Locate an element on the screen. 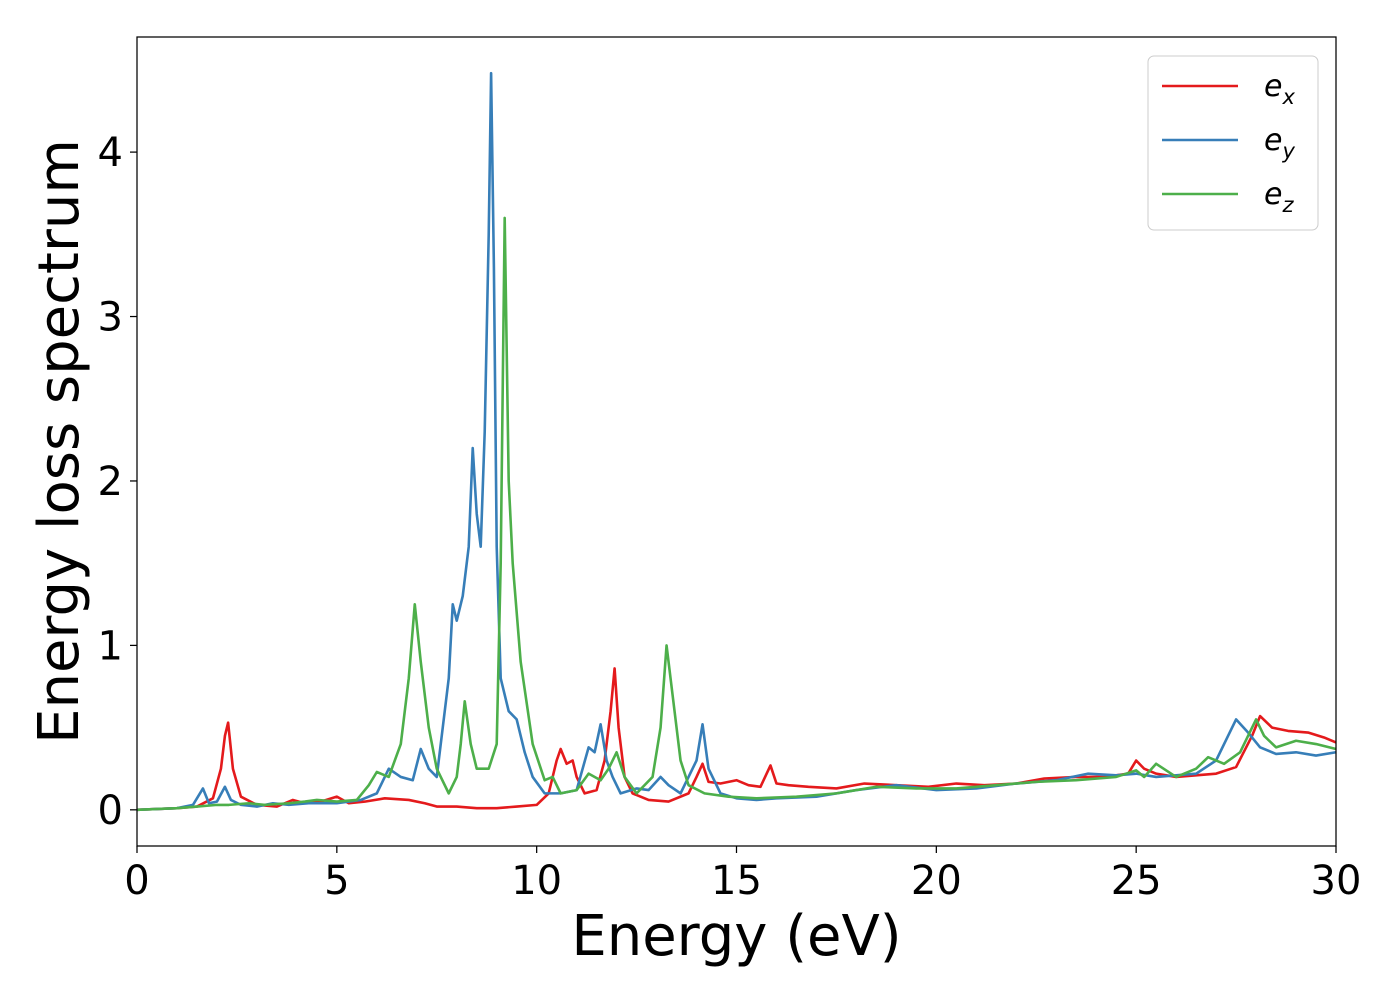 Image resolution: width=1400 pixels, height=1000 pixels. x-tick-label: 30 is located at coordinates (1336, 881).